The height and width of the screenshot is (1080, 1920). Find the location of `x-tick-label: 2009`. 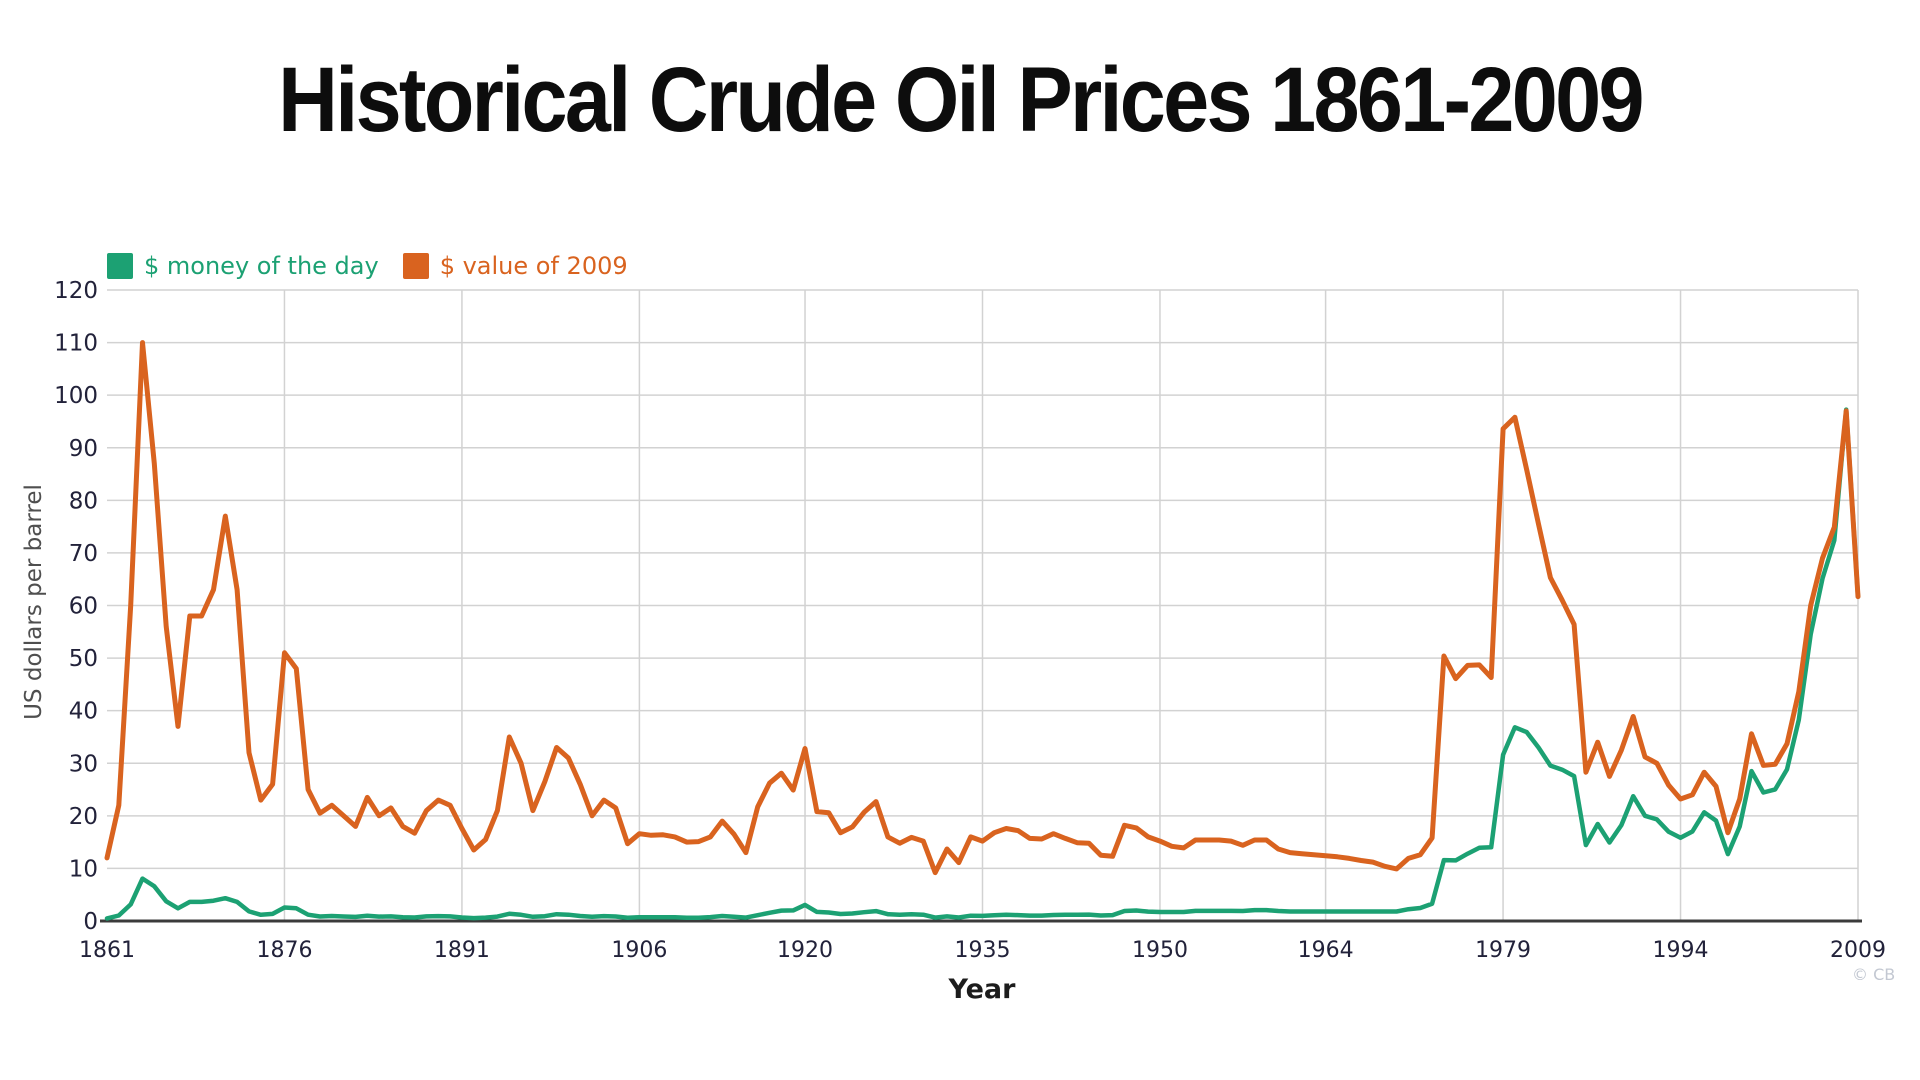

x-tick-label: 2009 is located at coordinates (1858, 950).